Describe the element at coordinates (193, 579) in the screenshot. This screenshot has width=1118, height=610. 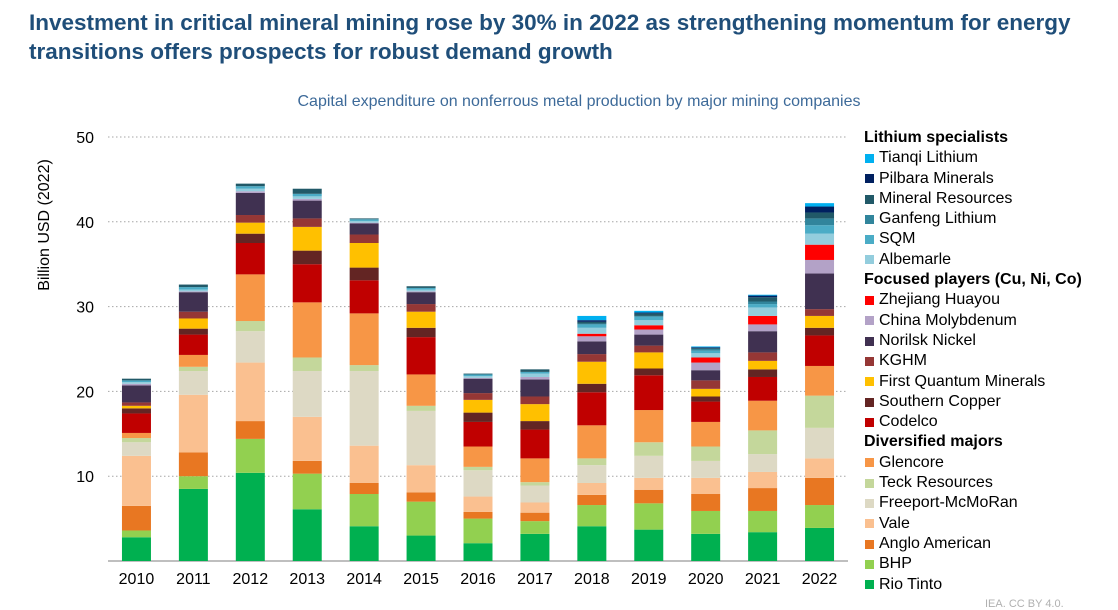
I see `x-tick-label: 2011` at that location.